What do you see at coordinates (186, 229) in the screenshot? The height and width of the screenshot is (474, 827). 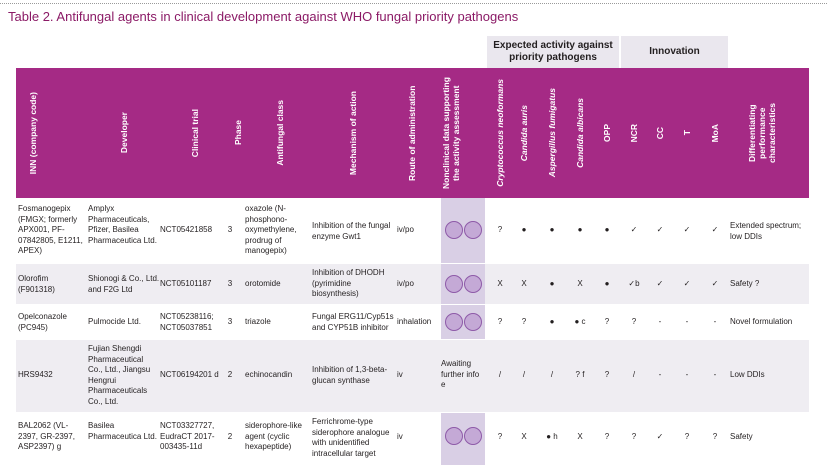 I see `cell-trial: NCT05421858` at bounding box center [186, 229].